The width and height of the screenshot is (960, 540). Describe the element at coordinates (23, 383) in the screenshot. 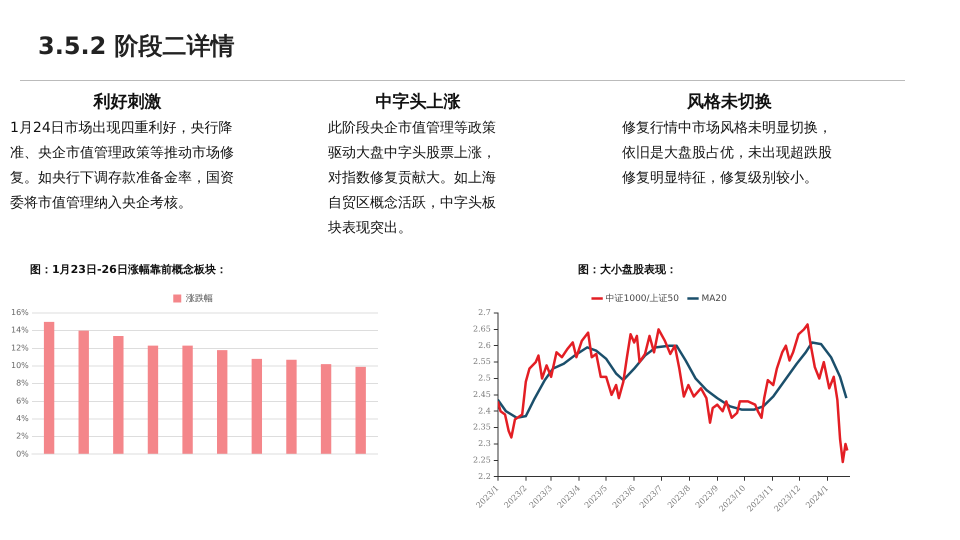

I see `y-tick-label: 8%` at that location.